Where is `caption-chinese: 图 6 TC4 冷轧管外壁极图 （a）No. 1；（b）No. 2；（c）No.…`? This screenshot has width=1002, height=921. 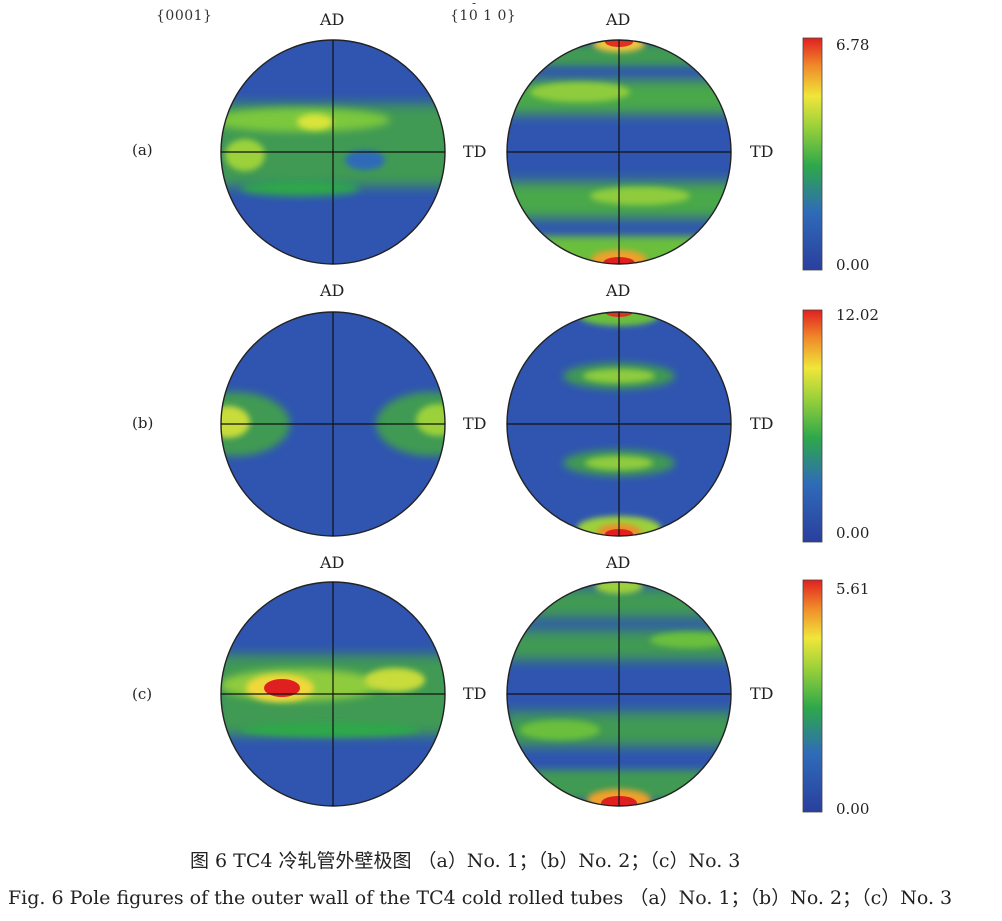 caption-chinese: 图 6 TC4 冷轧管外壁极图 （a）No. 1；（b）No. 2；（c）No.… is located at coordinates (465, 861).